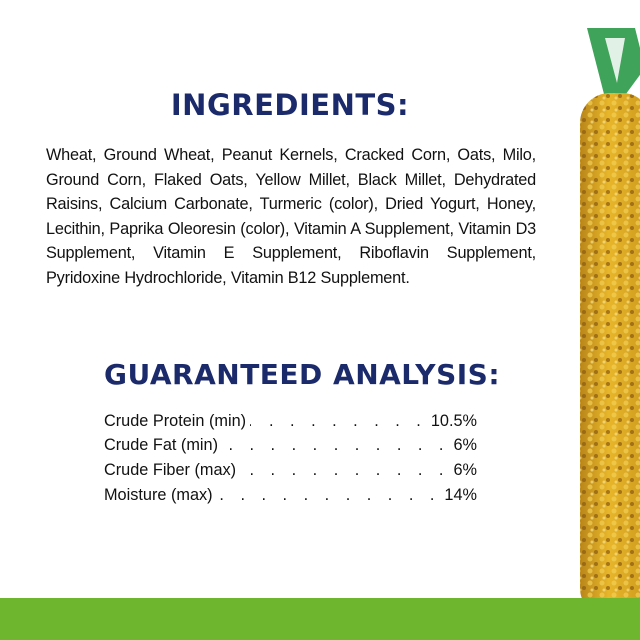 The image size is (640, 640). I want to click on guaranteed-analysis-title: GUARANTEED ANALYSIS:, so click(302, 374).